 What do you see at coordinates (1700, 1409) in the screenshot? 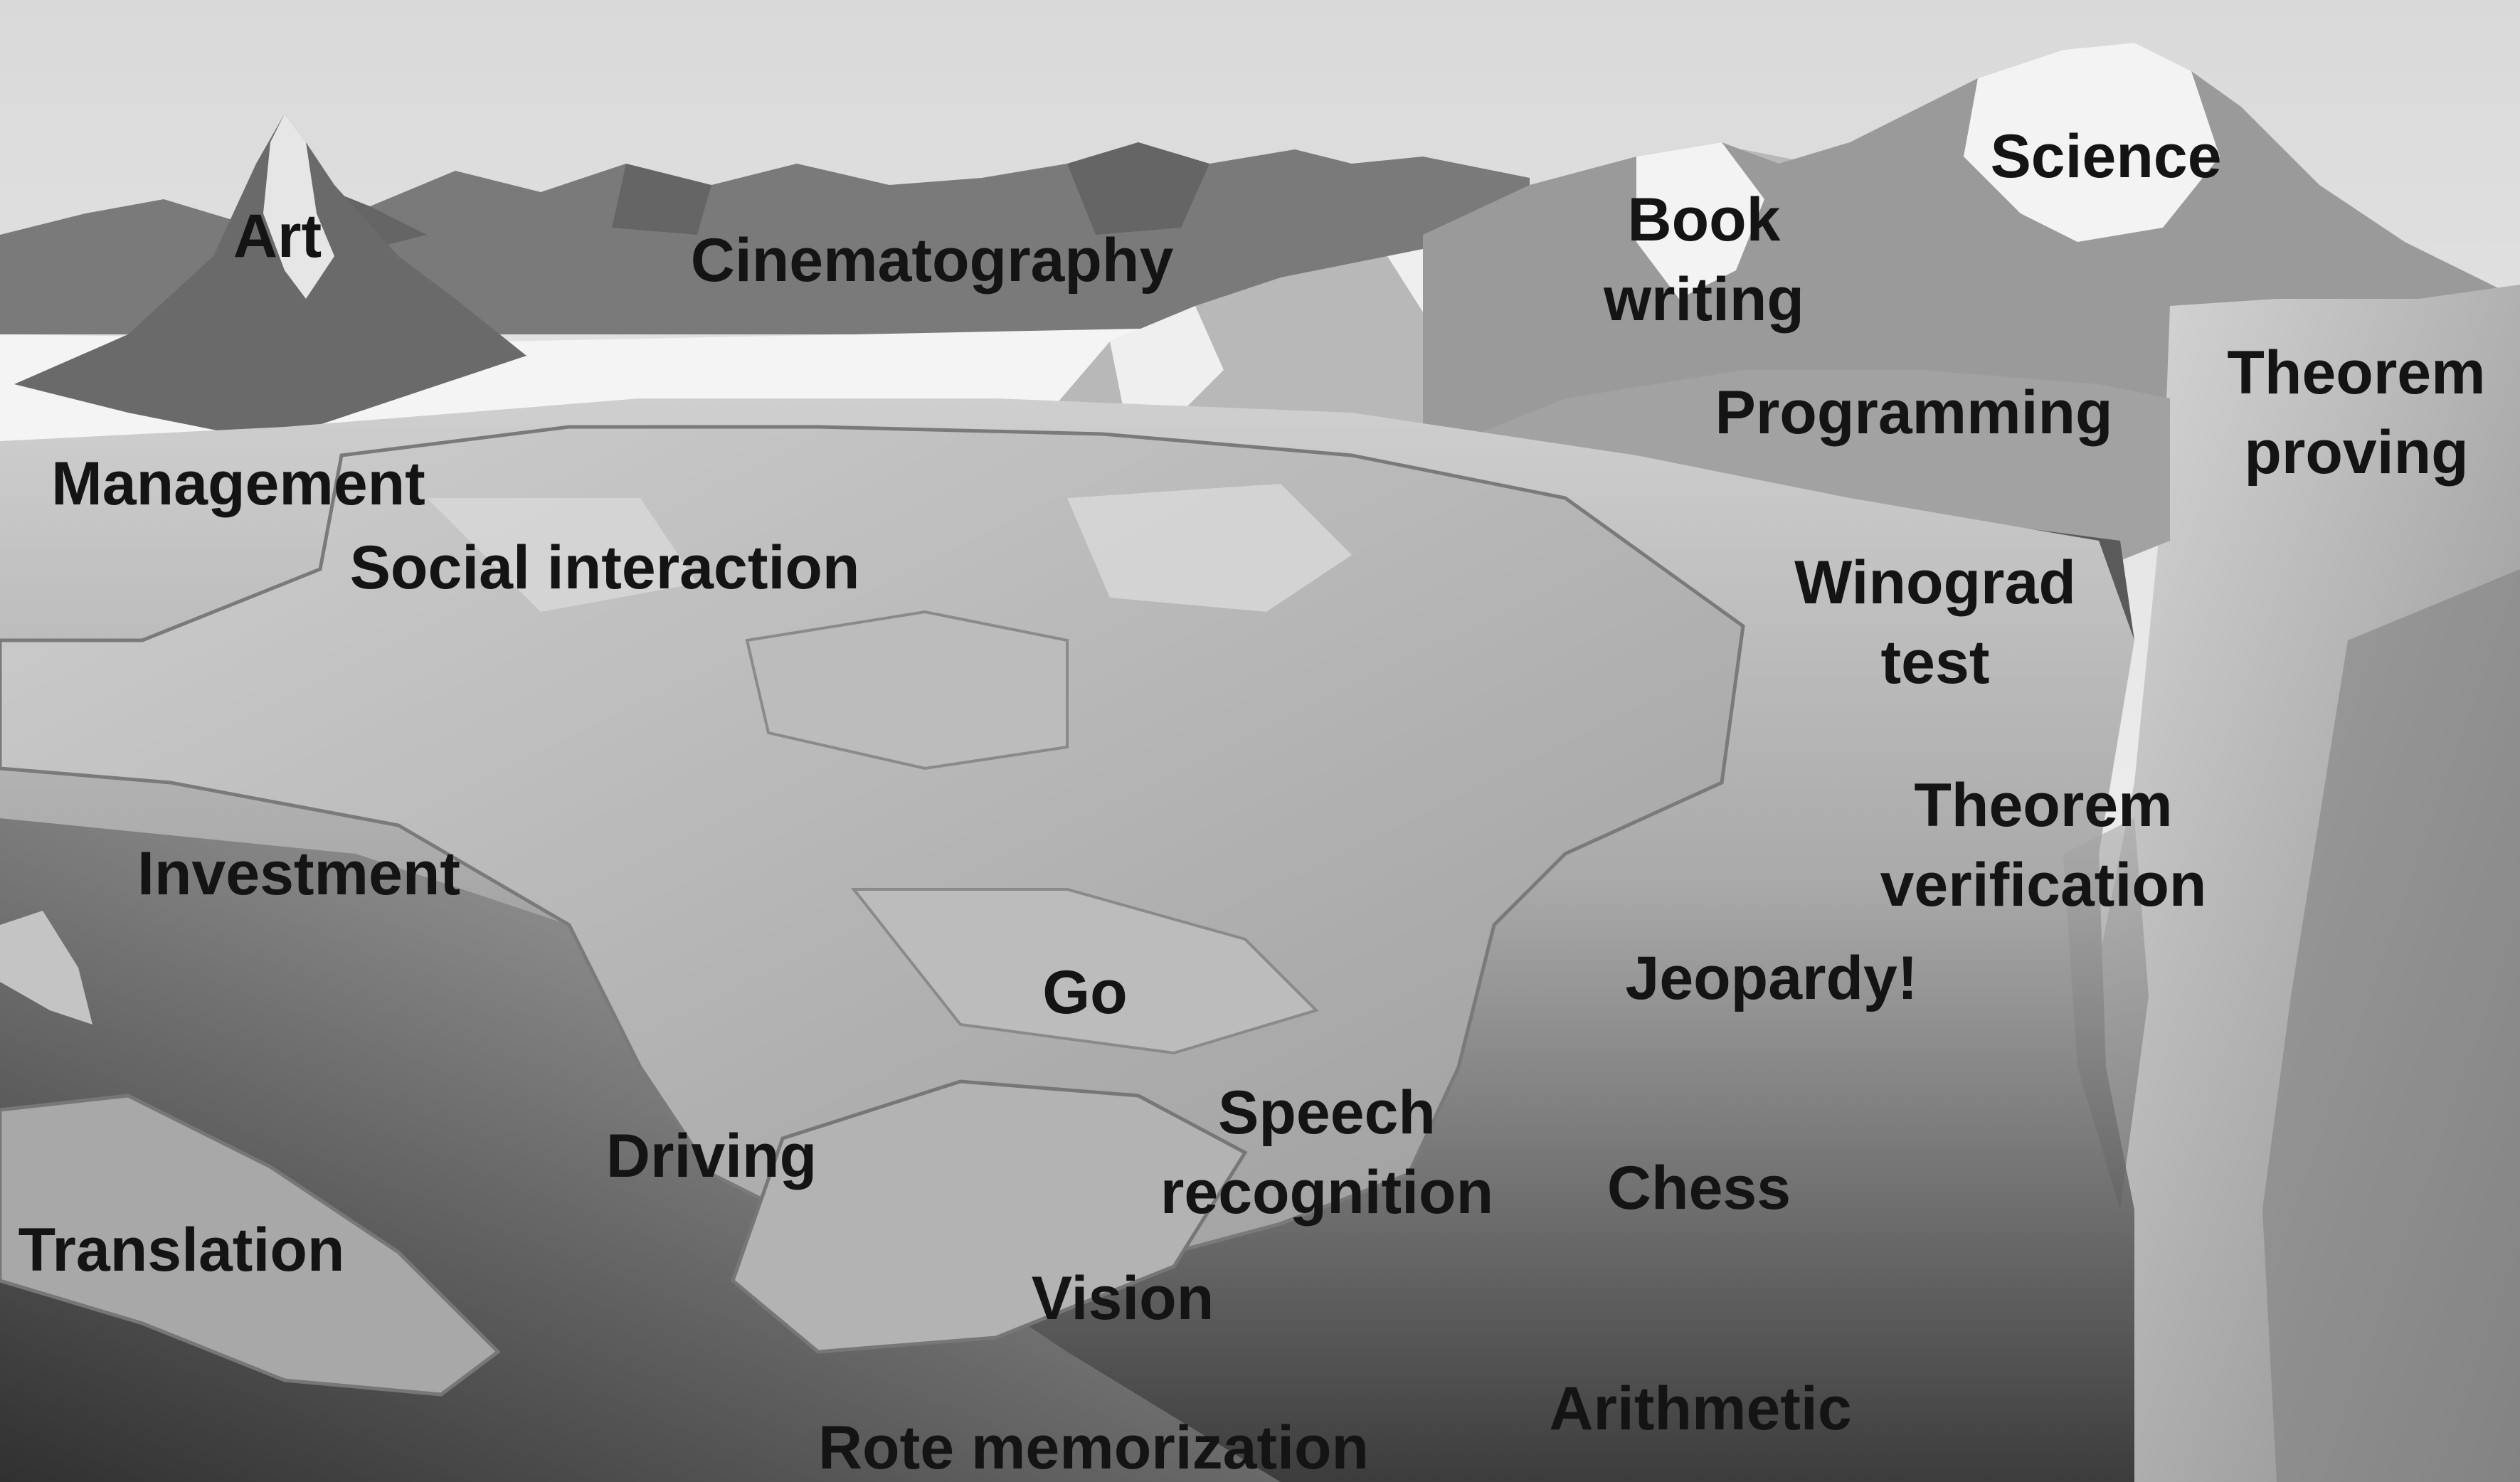
I see `label-arithmetic: Arithmetic` at bounding box center [1700, 1409].